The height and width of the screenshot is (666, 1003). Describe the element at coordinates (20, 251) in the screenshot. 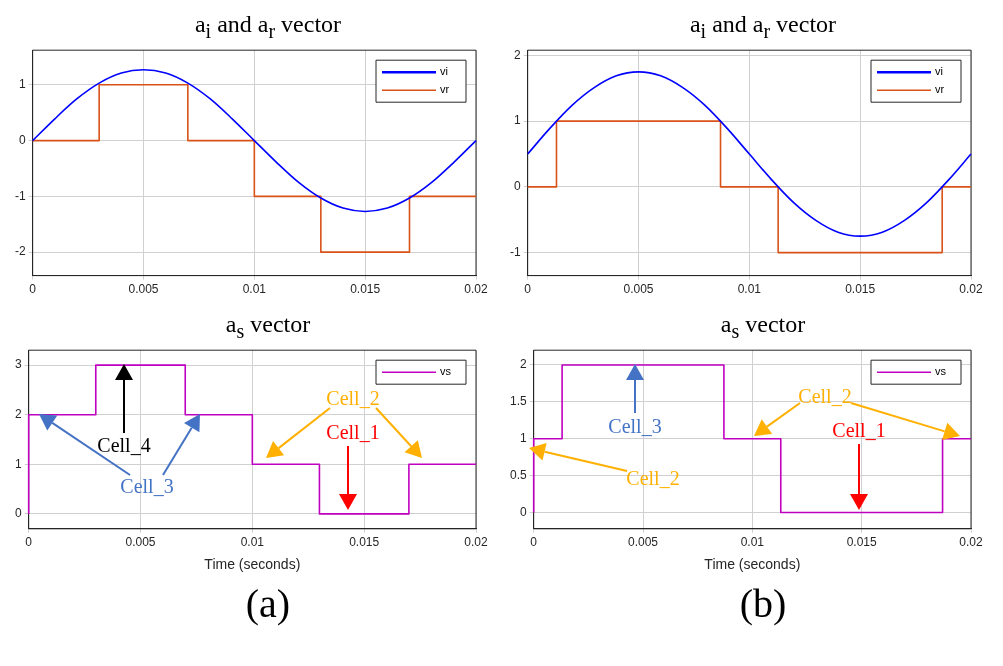

I see `y-tick-label: -2` at that location.